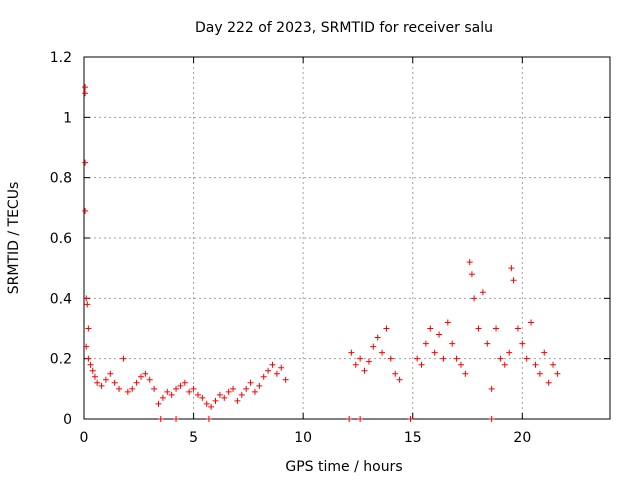  Describe the element at coordinates (61, 239) in the screenshot. I see `y-tick-label: 0.6` at that location.